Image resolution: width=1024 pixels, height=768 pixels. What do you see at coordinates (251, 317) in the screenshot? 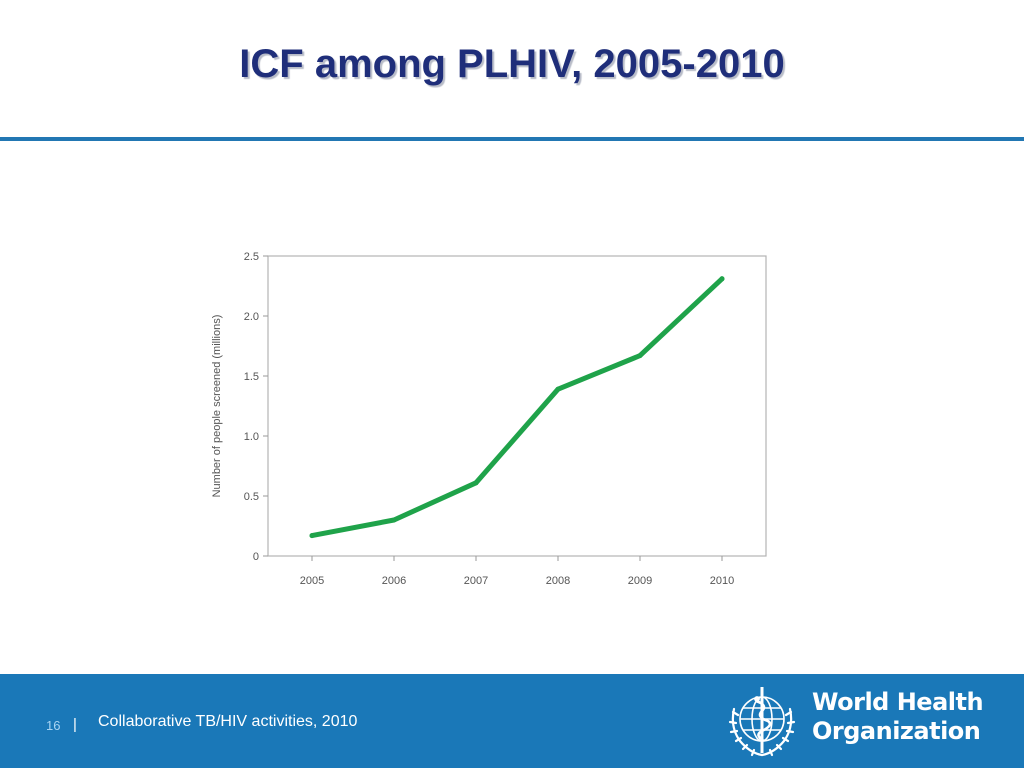
I see `y-tick-label: 2.0` at bounding box center [251, 317].